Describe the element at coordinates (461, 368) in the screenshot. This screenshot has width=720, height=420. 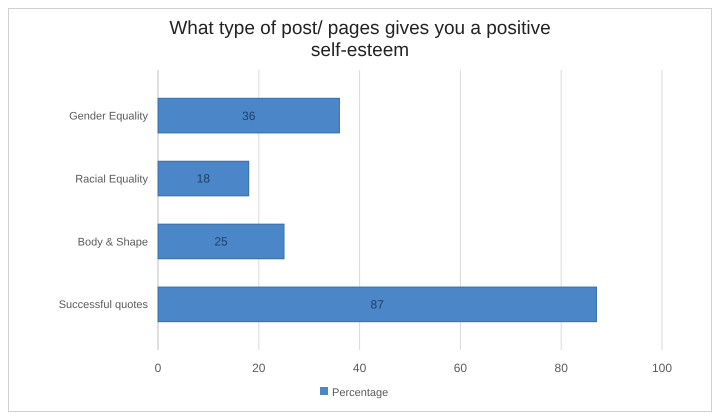
I see `x-tick-label: 60` at that location.